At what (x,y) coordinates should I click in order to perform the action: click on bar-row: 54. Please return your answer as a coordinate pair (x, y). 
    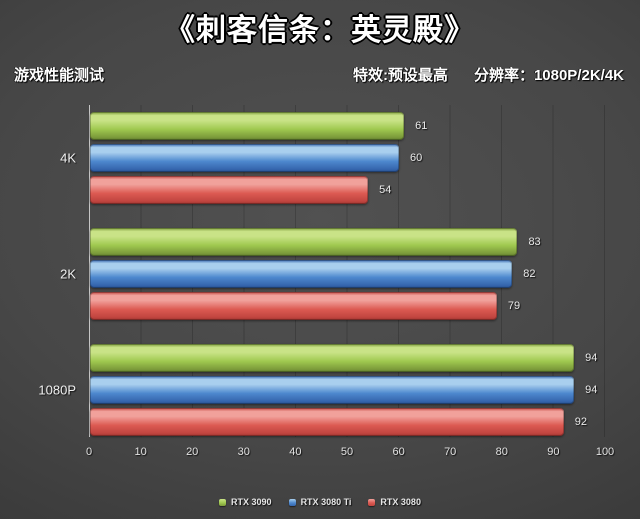
    Looking at the image, I should click on (347, 190).